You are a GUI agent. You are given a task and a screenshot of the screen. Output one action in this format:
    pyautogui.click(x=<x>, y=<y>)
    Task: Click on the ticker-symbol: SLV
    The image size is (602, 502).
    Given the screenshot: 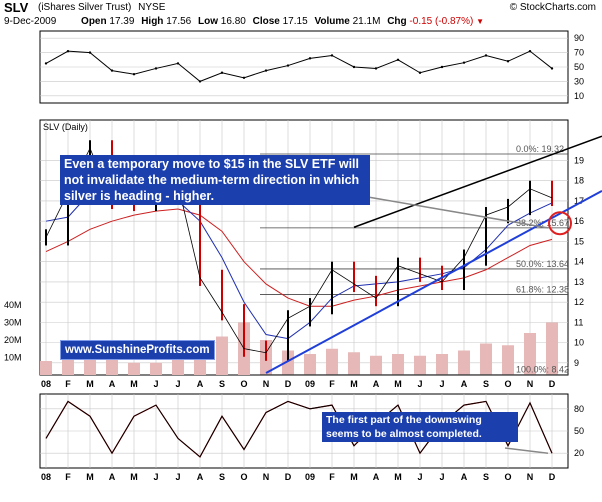 What is the action you would take?
    pyautogui.click(x=16, y=7)
    